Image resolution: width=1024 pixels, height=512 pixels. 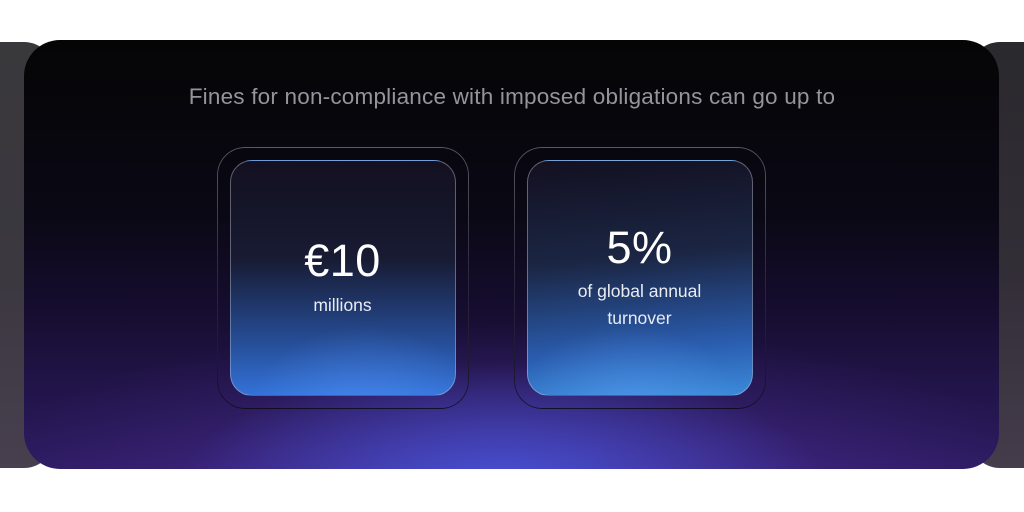 I want to click on stat-card-turnover: 5% of global annual turnover, so click(x=639, y=278).